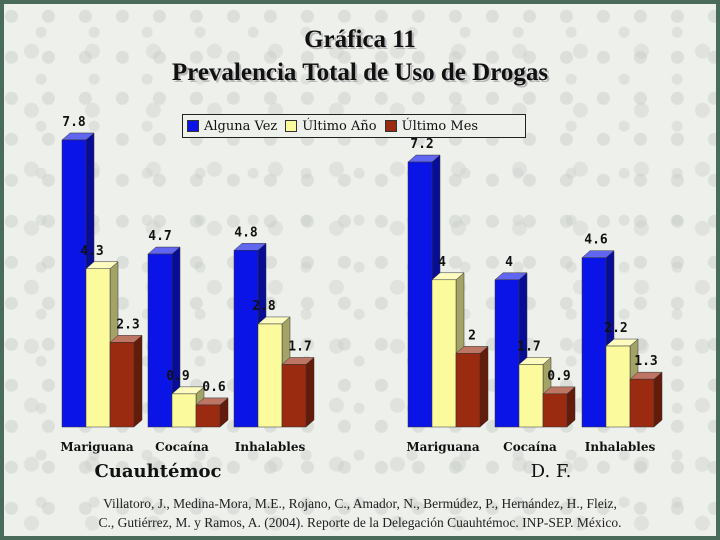 Image resolution: width=720 pixels, height=540 pixels. Describe the element at coordinates (246, 232) in the screenshot. I see `value-label-cuauhtemoc-inhalables-alguna-vez: 4.8` at that location.